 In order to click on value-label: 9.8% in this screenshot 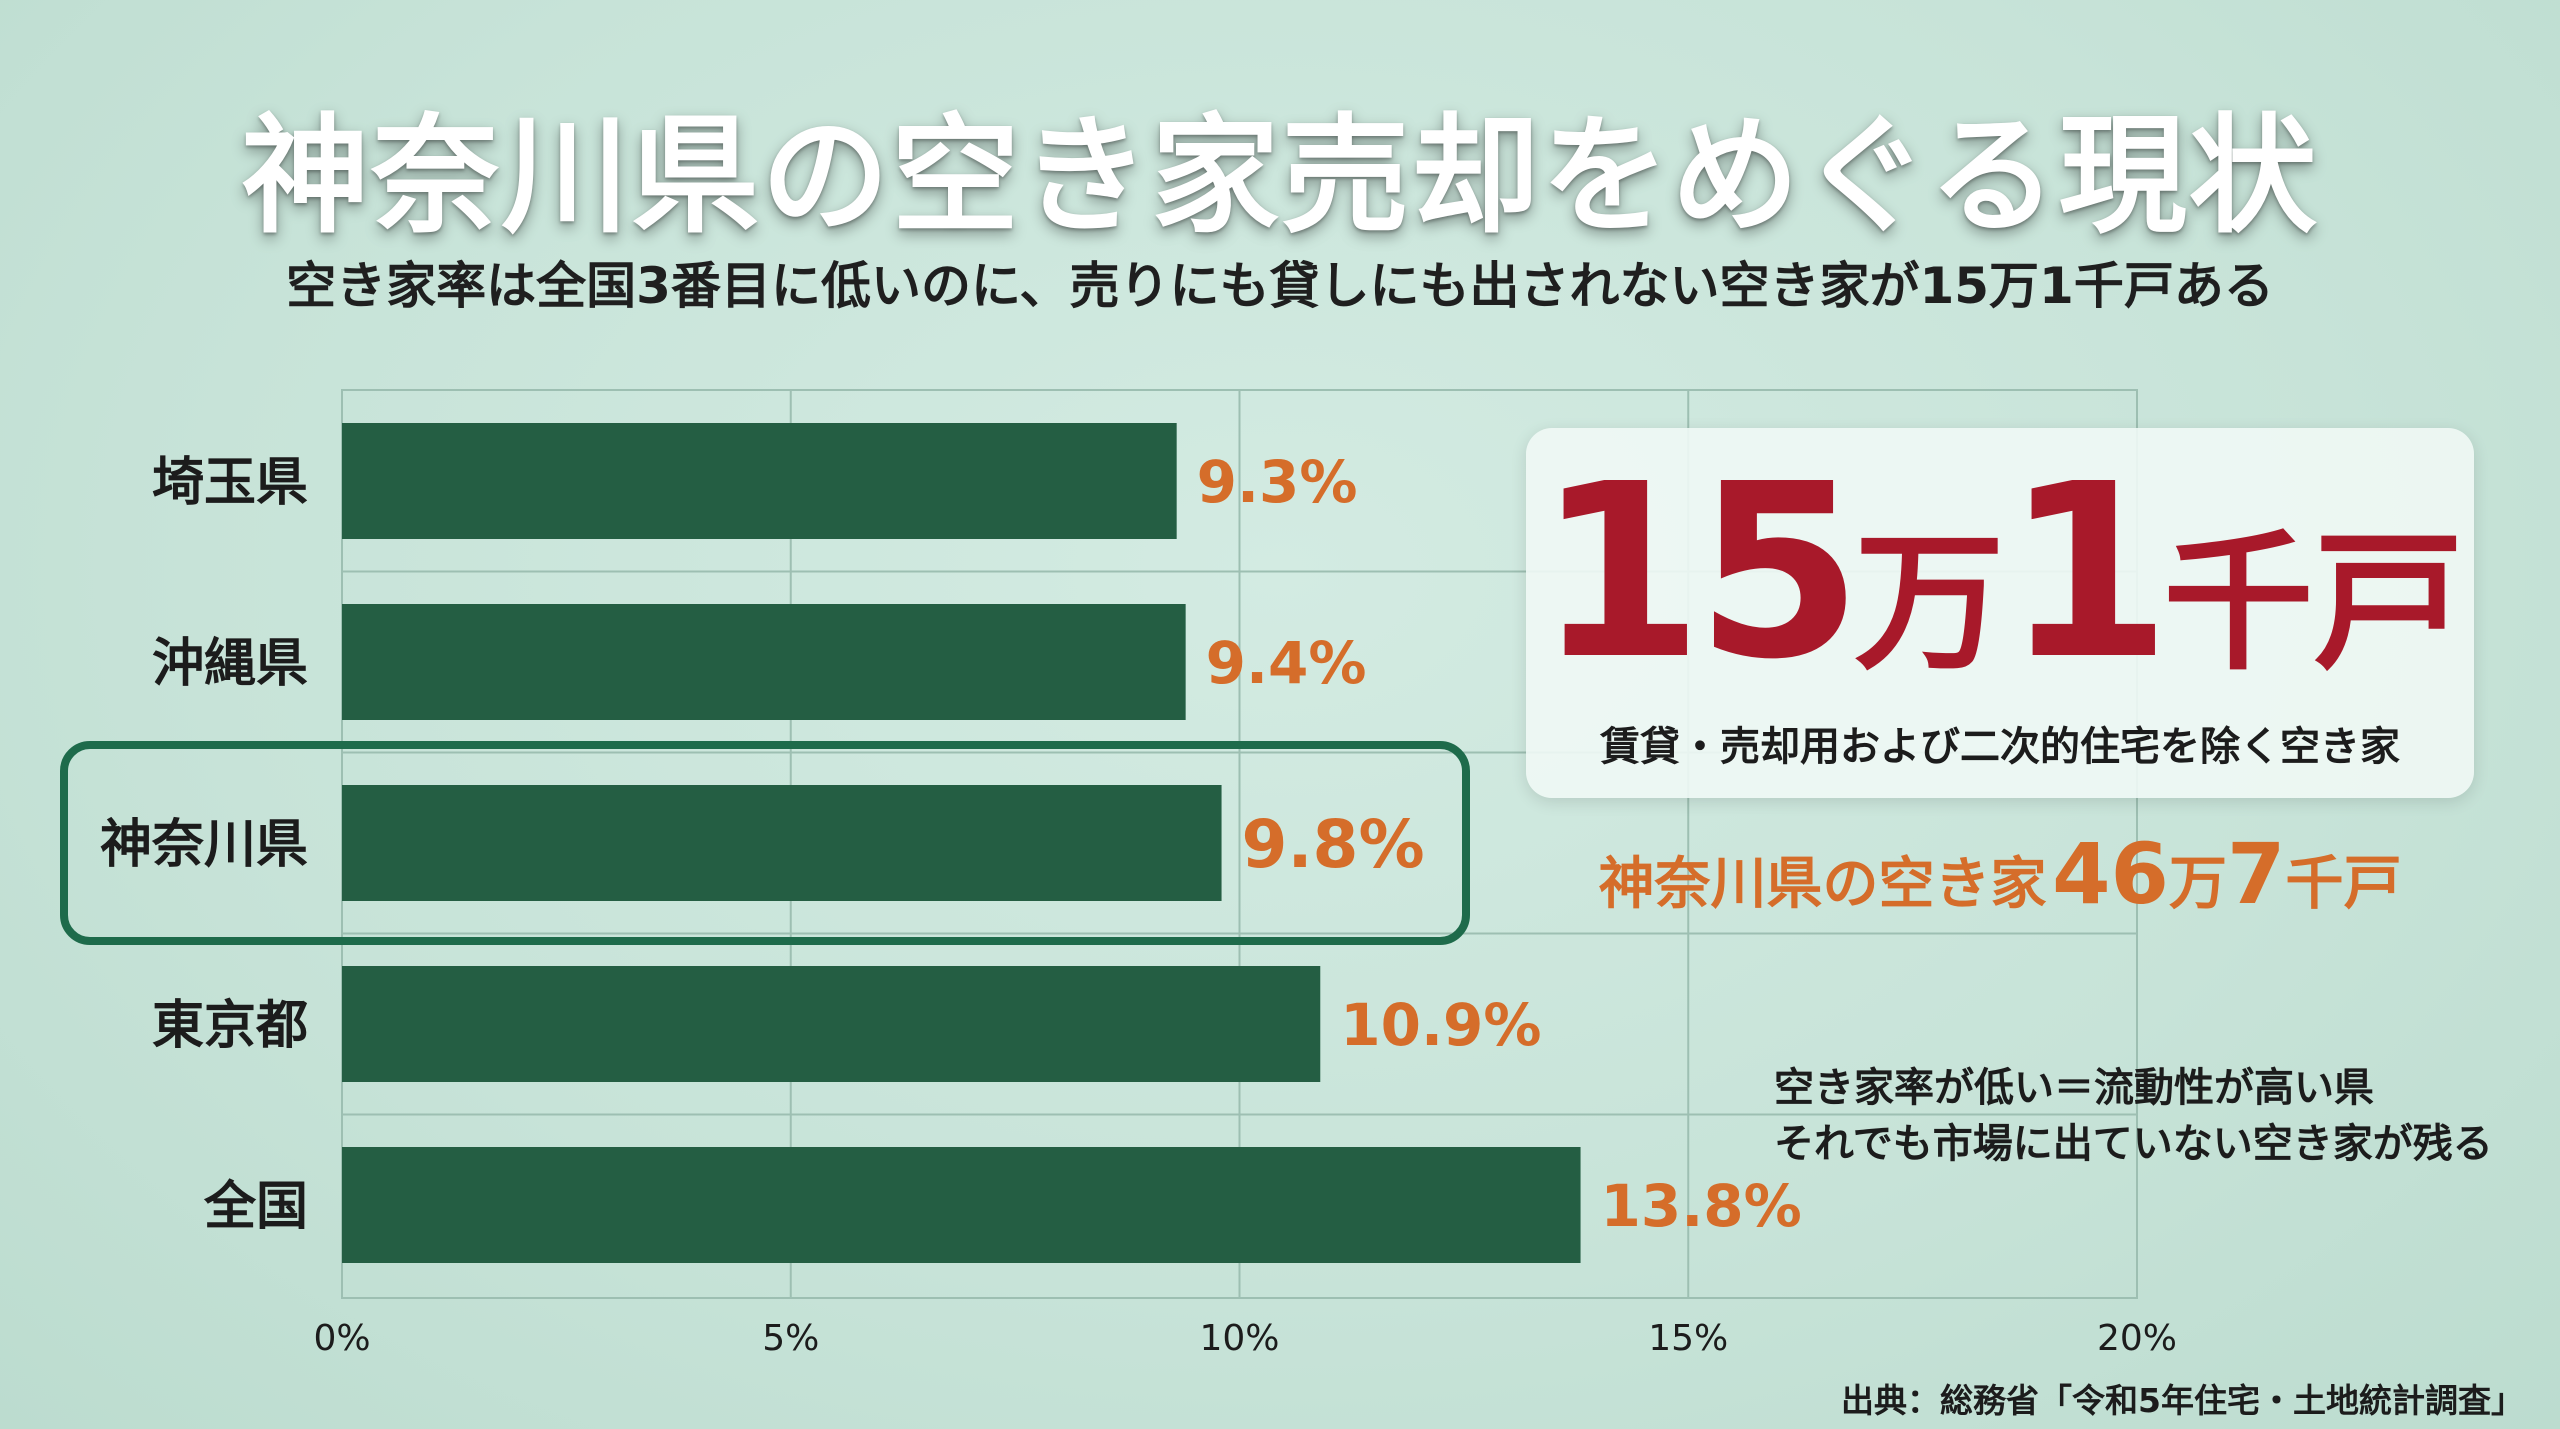, I will do `click(1333, 844)`.